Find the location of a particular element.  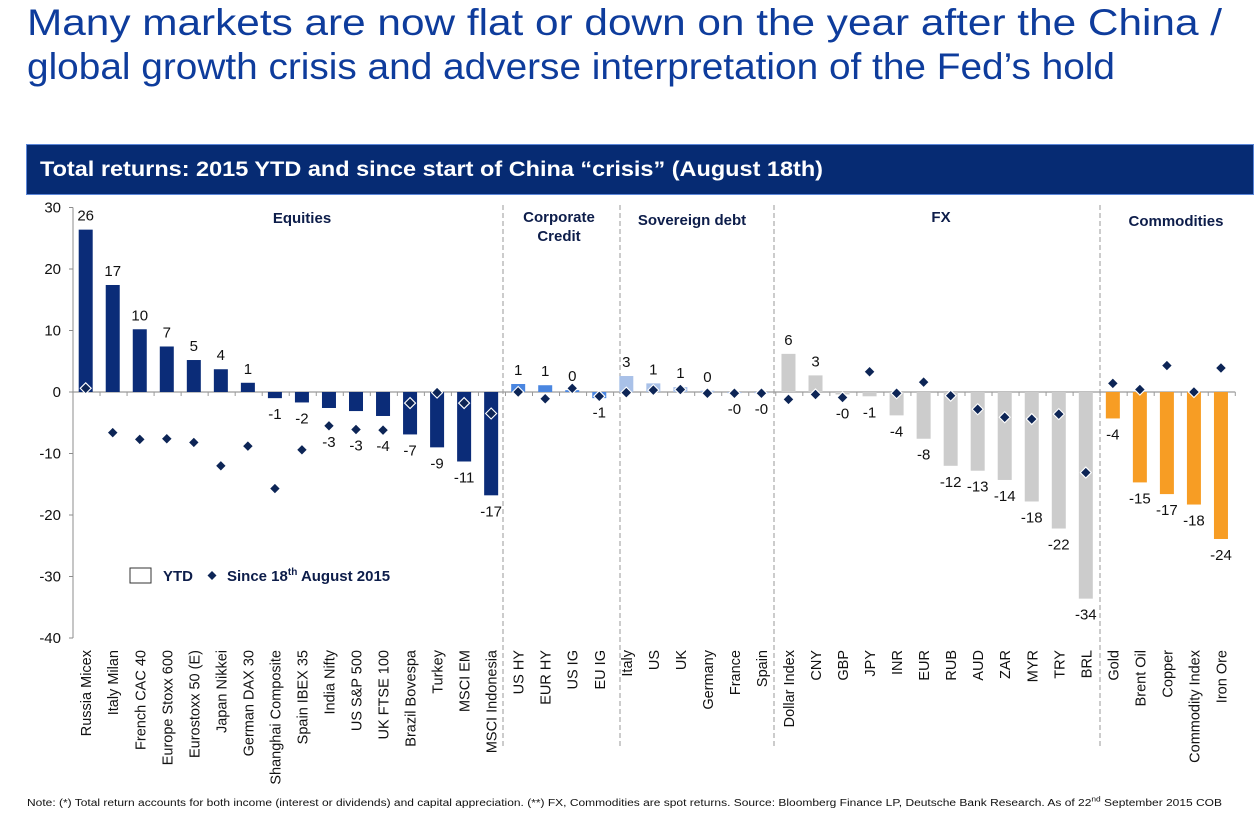

ytd-data-label: -2 is located at coordinates (301, 418).